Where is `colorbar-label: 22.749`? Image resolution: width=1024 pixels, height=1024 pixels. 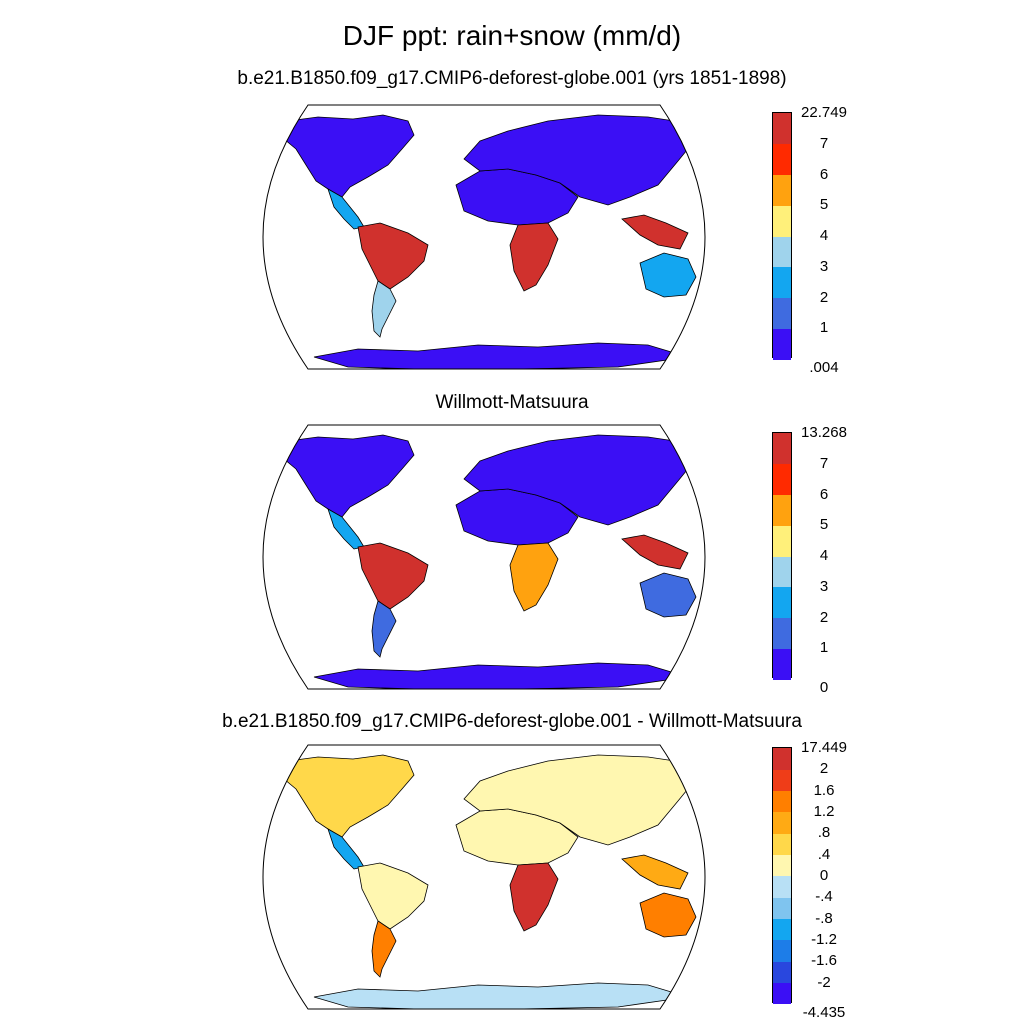
colorbar-label: 22.749 is located at coordinates (824, 112).